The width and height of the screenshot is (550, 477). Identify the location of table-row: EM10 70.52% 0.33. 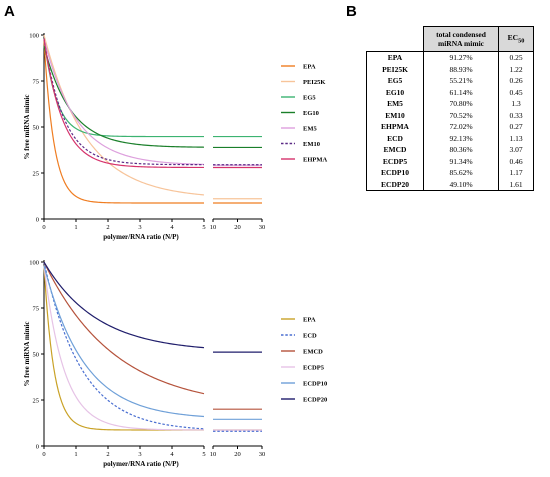
(450, 115).